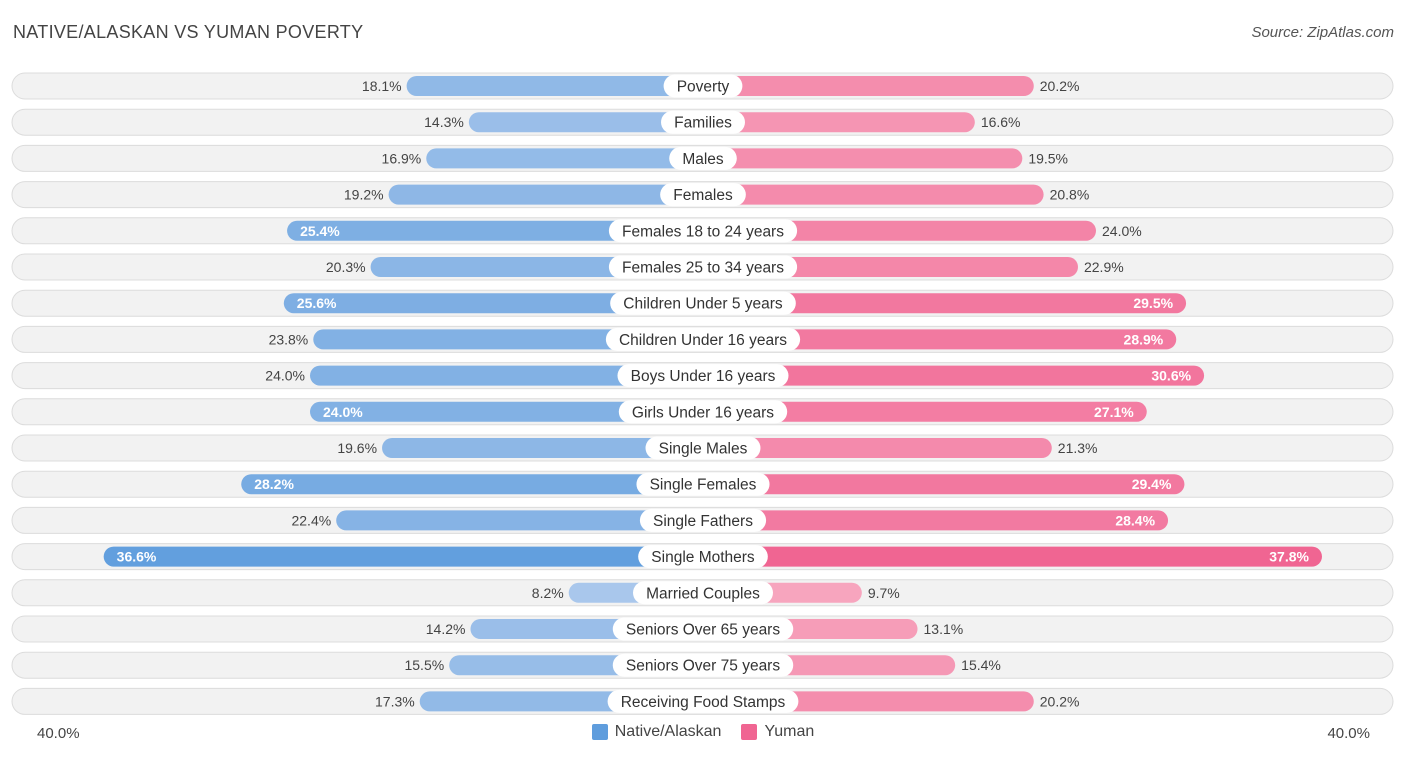  What do you see at coordinates (444, 122) in the screenshot?
I see `value-label-native-alaskan: 14.3%` at bounding box center [444, 122].